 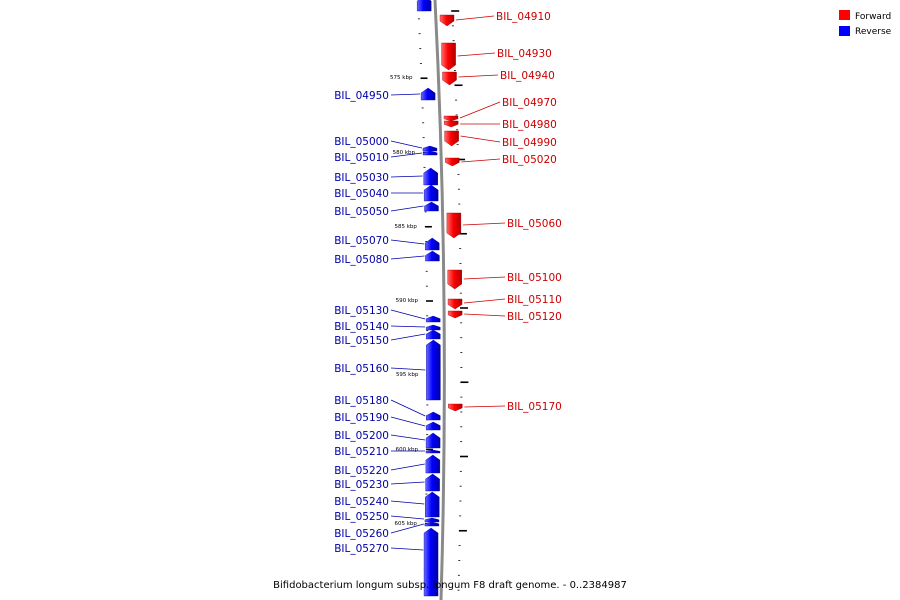 What do you see at coordinates (361, 341) in the screenshot?
I see `reverse-gene-label: BIL_05150` at bounding box center [361, 341].